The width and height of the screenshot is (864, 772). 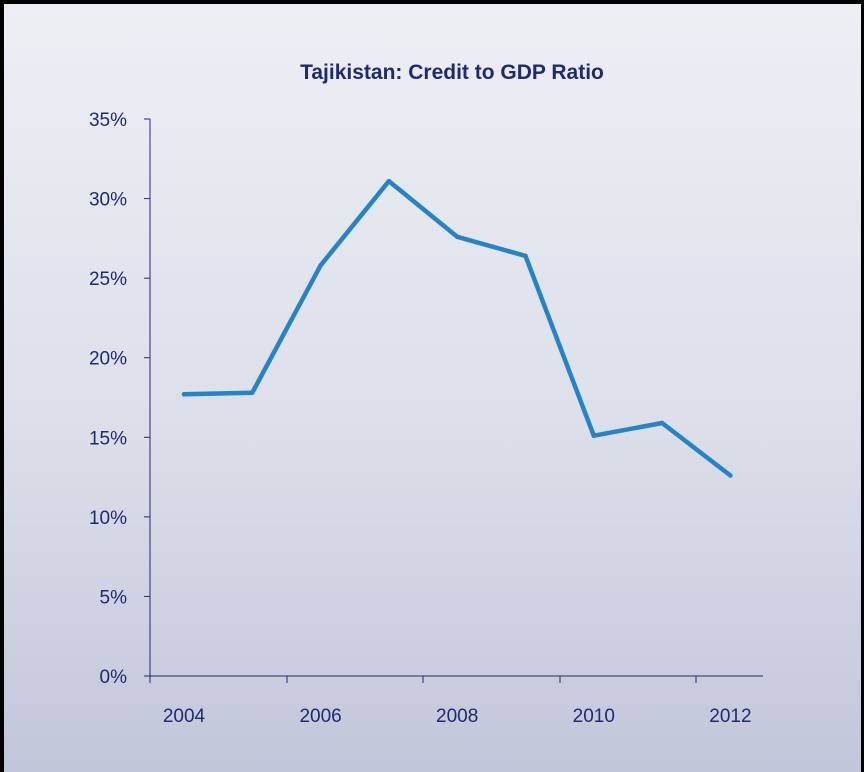 What do you see at coordinates (114, 677) in the screenshot?
I see `y-tick-label: 0%` at bounding box center [114, 677].